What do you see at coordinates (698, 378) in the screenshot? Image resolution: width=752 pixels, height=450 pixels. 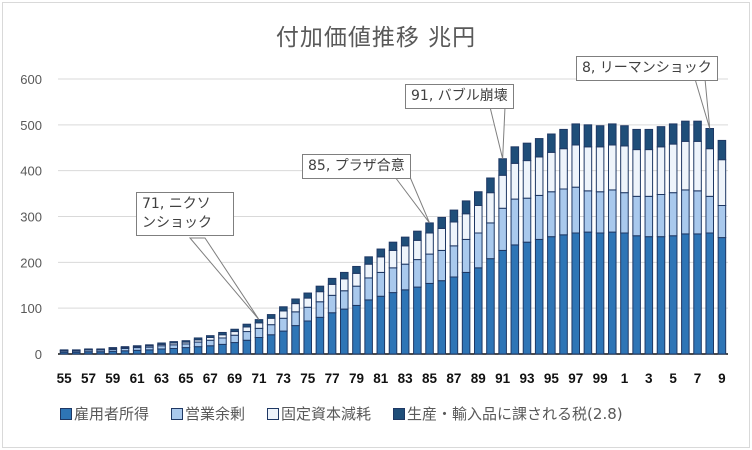 I see `x-tick-label: 7` at bounding box center [698, 378].